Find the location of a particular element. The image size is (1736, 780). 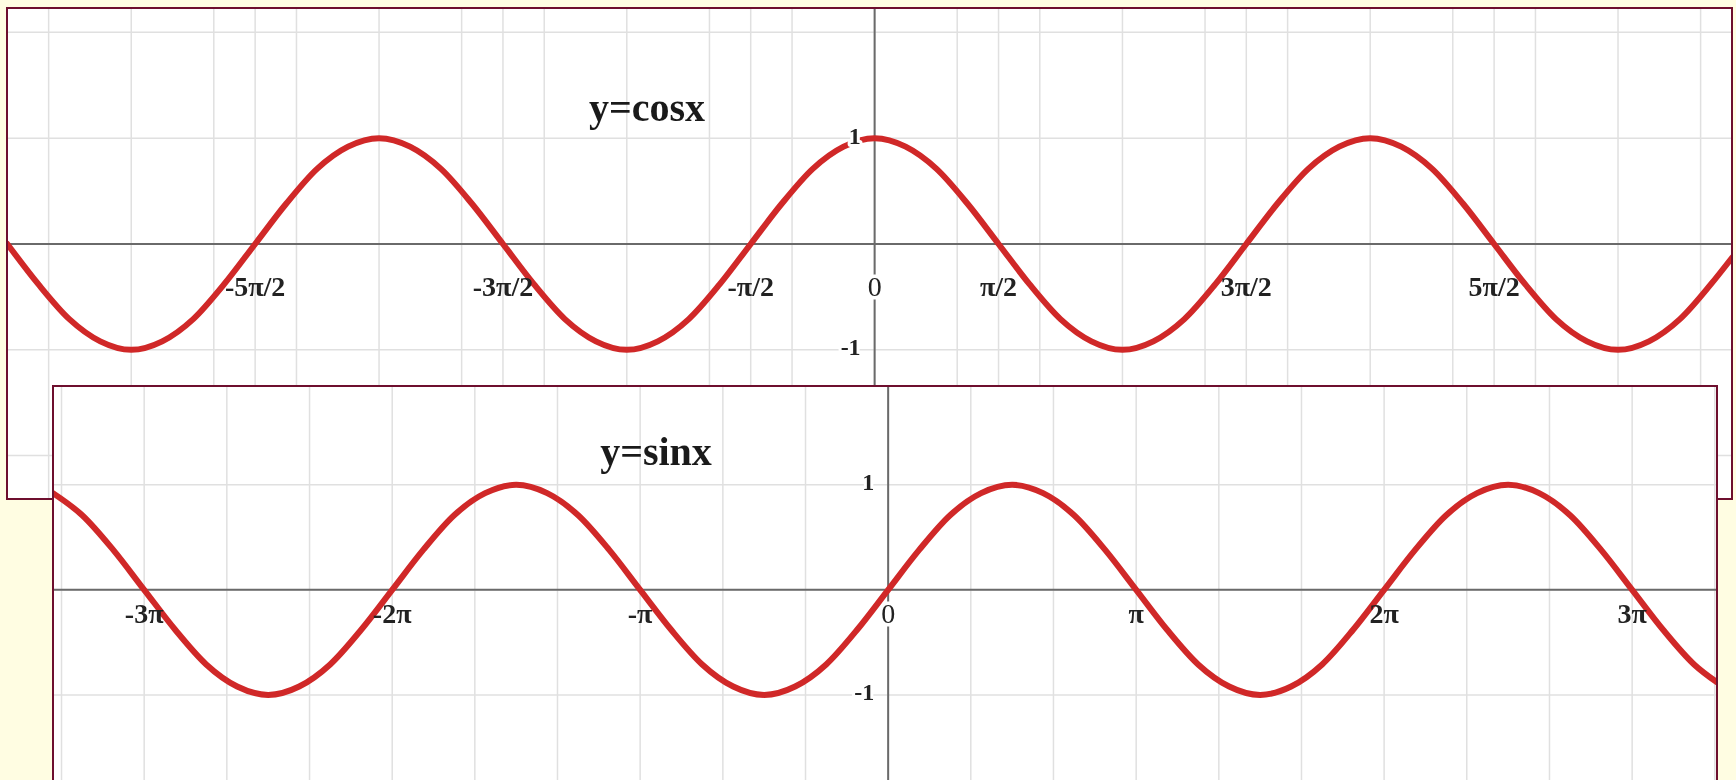

x-tick-label: -5π/2 is located at coordinates (255, 287).